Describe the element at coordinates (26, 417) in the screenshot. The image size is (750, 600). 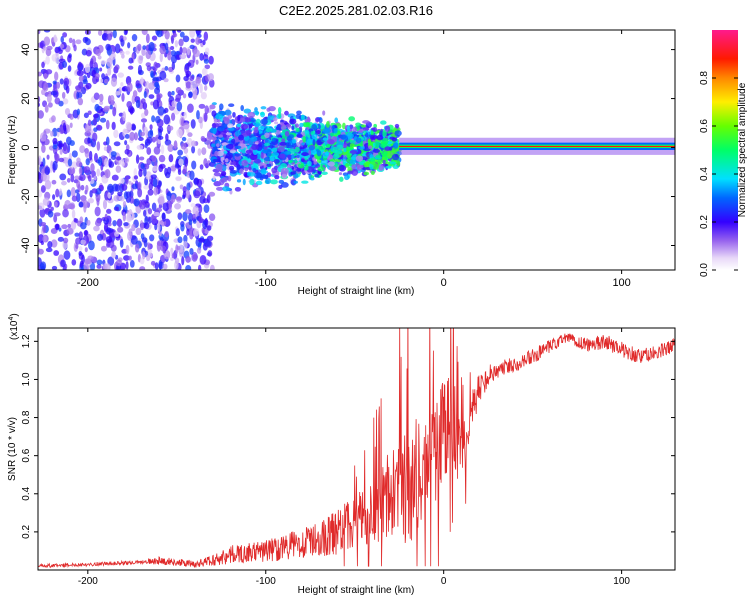
I see `snr-y-tick-label: 0.8` at that location.